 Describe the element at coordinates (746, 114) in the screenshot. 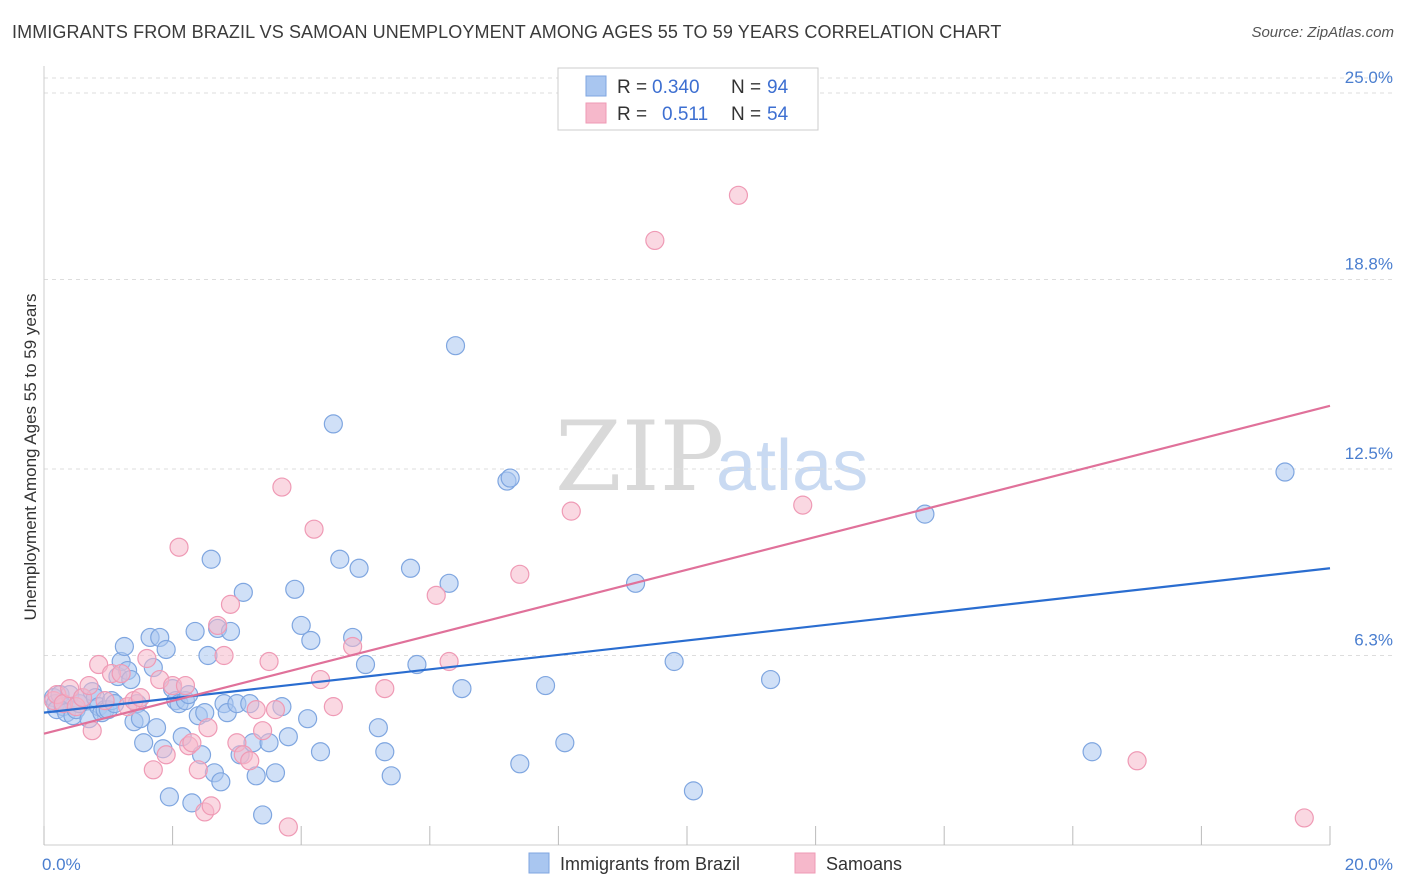

I see `legend-n-label-2: N =` at that location.